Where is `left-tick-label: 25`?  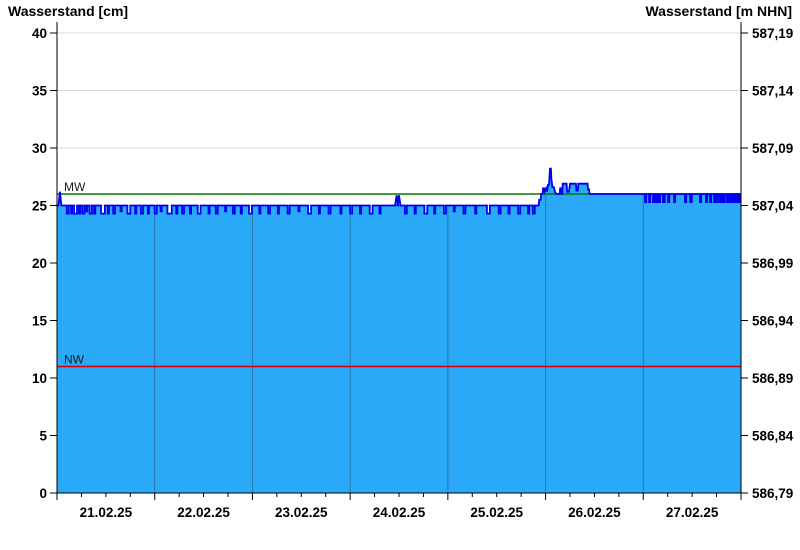 left-tick-label: 25 is located at coordinates (40, 205).